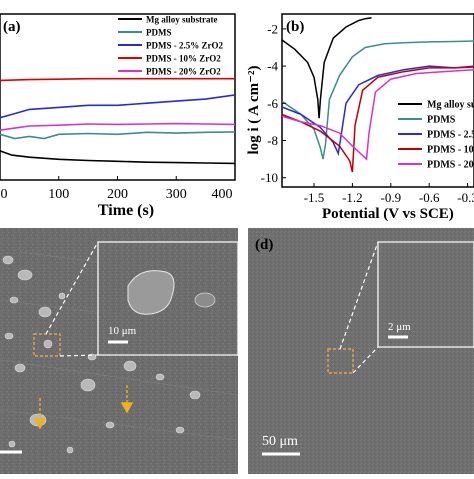 This screenshot has height=479, width=474. I want to click on x-tick-label: 200, so click(117, 194).